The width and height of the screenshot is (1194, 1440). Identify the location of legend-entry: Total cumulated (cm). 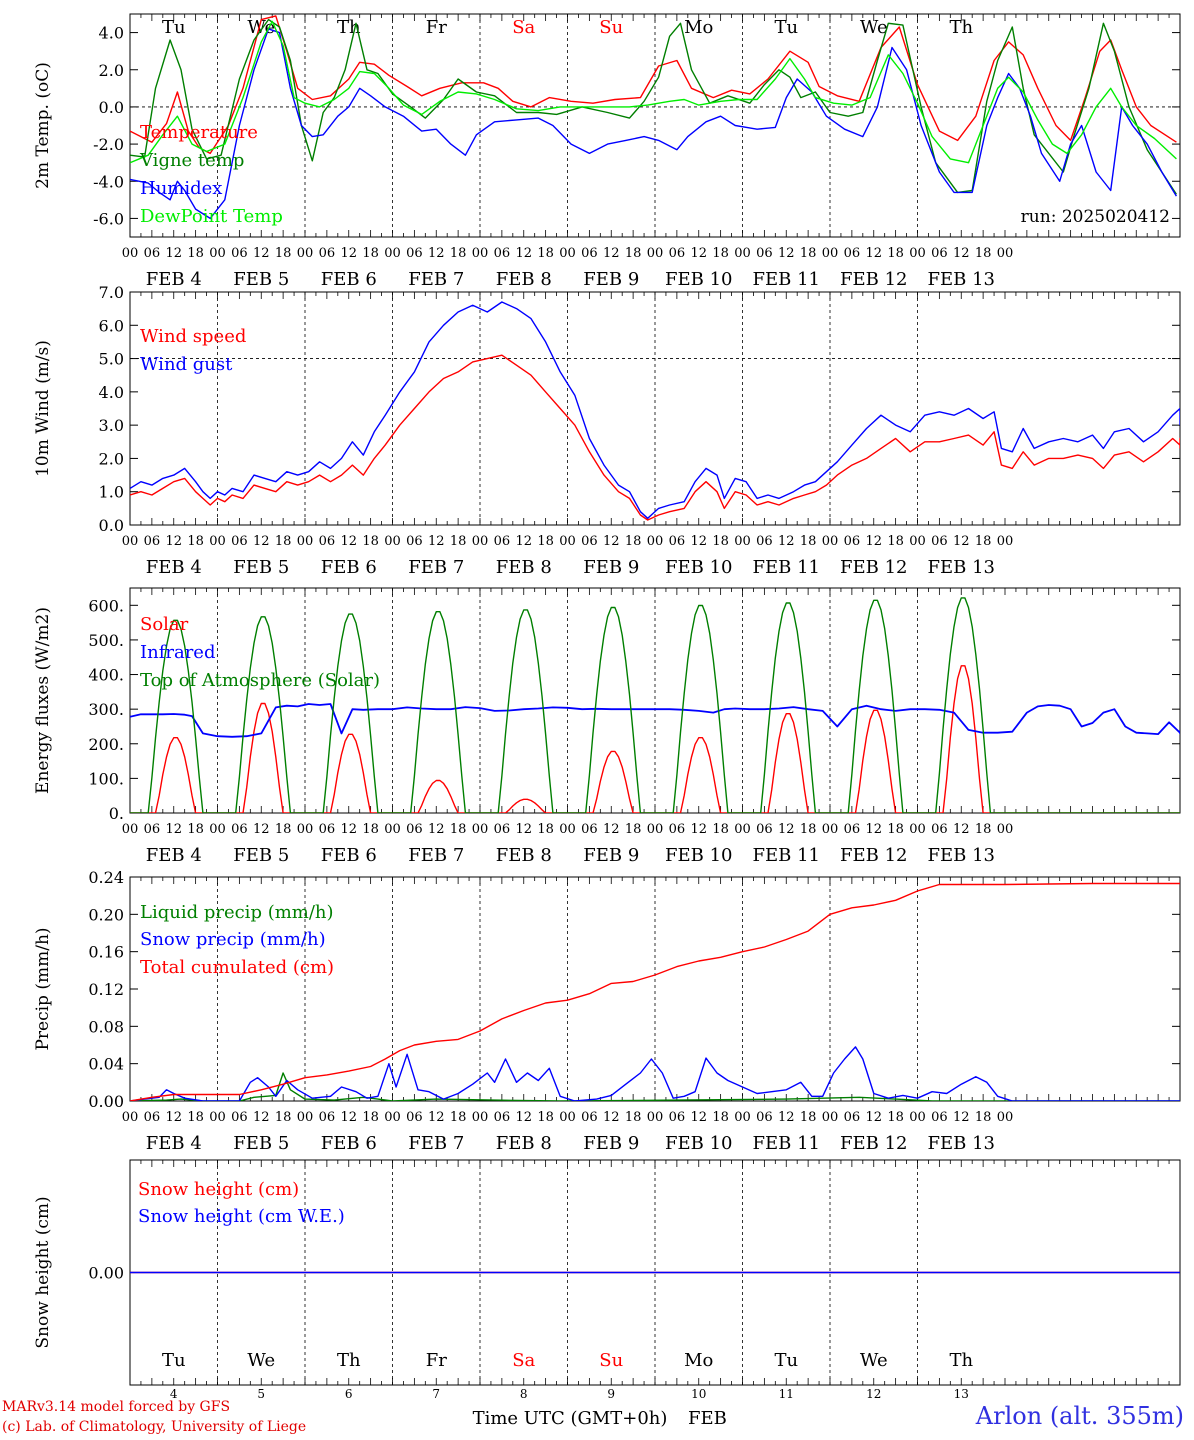
(237, 967).